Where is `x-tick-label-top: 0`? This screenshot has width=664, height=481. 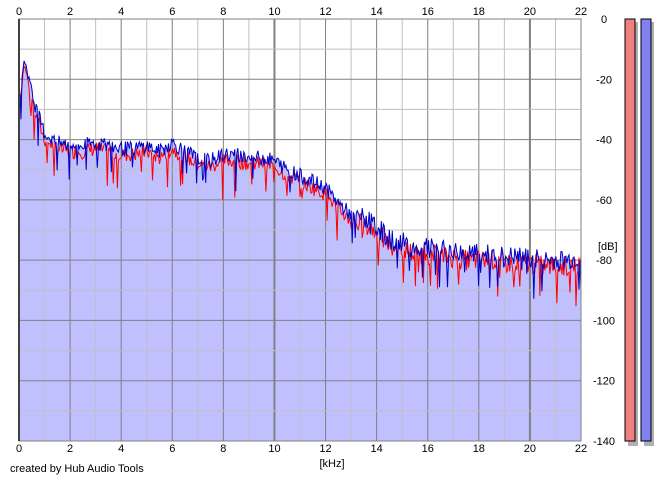
x-tick-label-top: 0 is located at coordinates (19, 12).